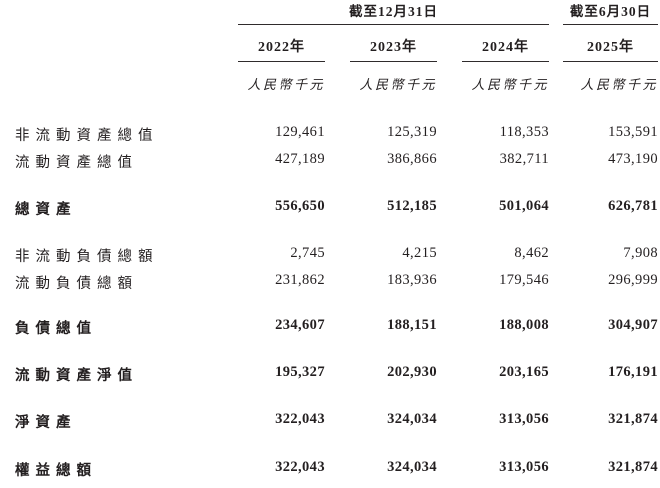 The height and width of the screenshot is (488, 660). I want to click on table-row: 流動資產總值 427,189 386,866 382,711 473,190, so click(329, 161).